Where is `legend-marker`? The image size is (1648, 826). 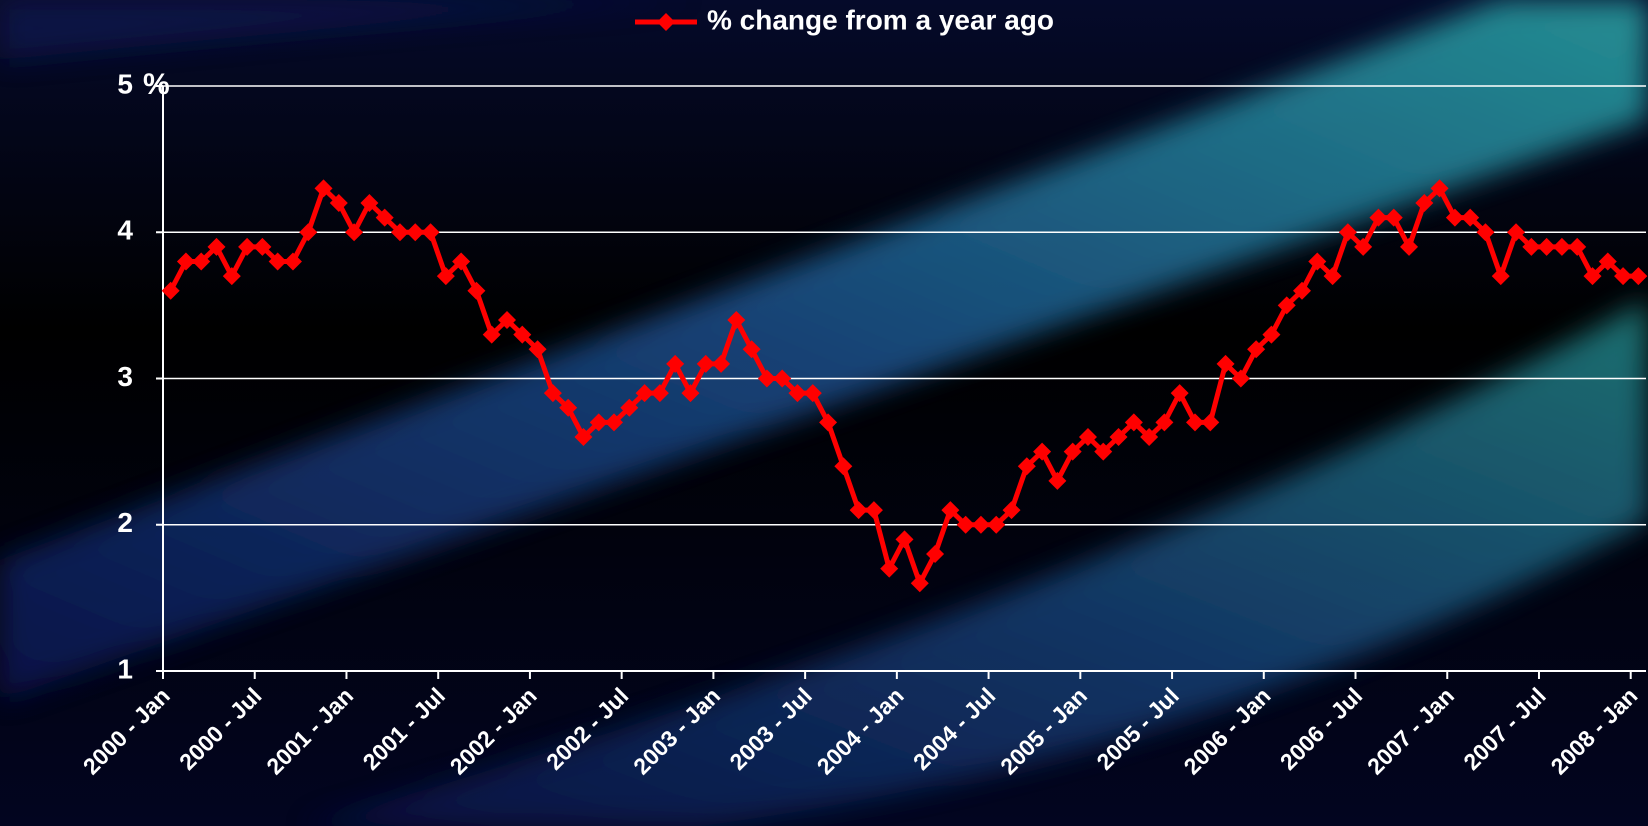 legend-marker is located at coordinates (666, 22).